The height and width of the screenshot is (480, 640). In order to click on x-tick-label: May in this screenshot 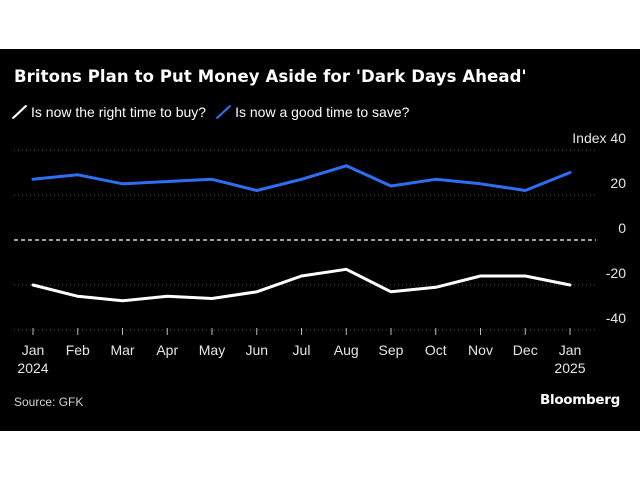, I will do `click(212, 350)`.